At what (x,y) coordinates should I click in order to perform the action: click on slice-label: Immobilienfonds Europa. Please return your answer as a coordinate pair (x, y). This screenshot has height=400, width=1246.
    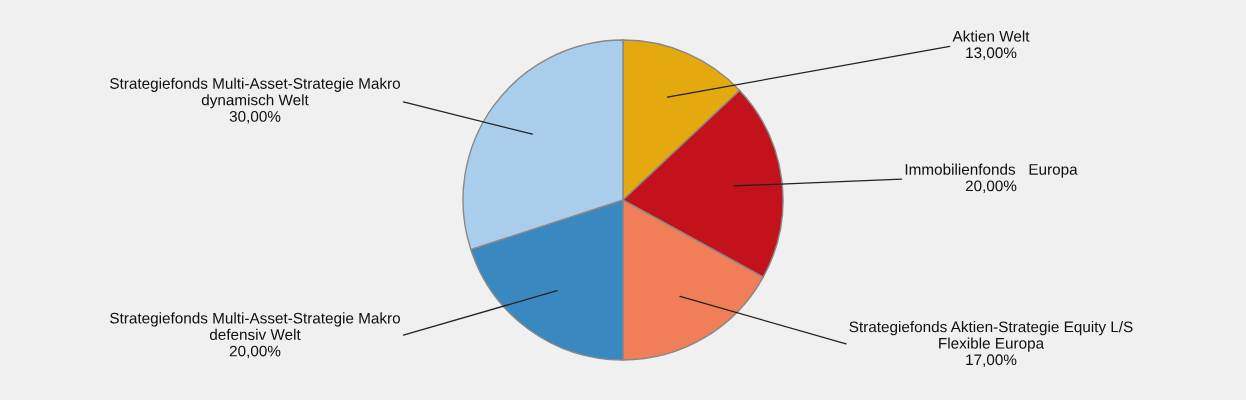
    Looking at the image, I should click on (991, 170).